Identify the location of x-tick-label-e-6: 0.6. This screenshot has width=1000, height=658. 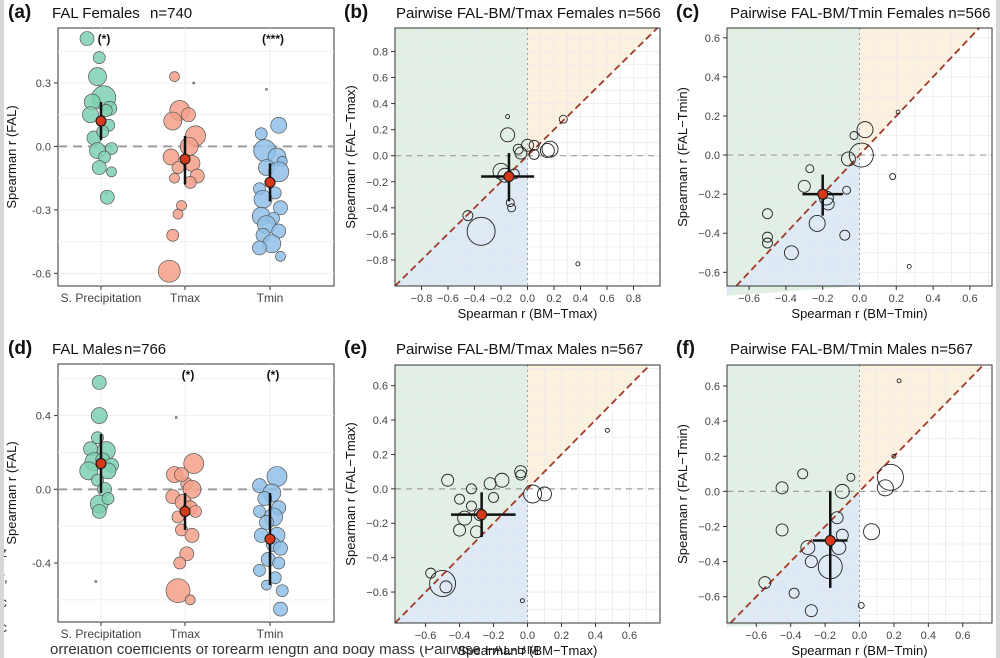
(629, 636).